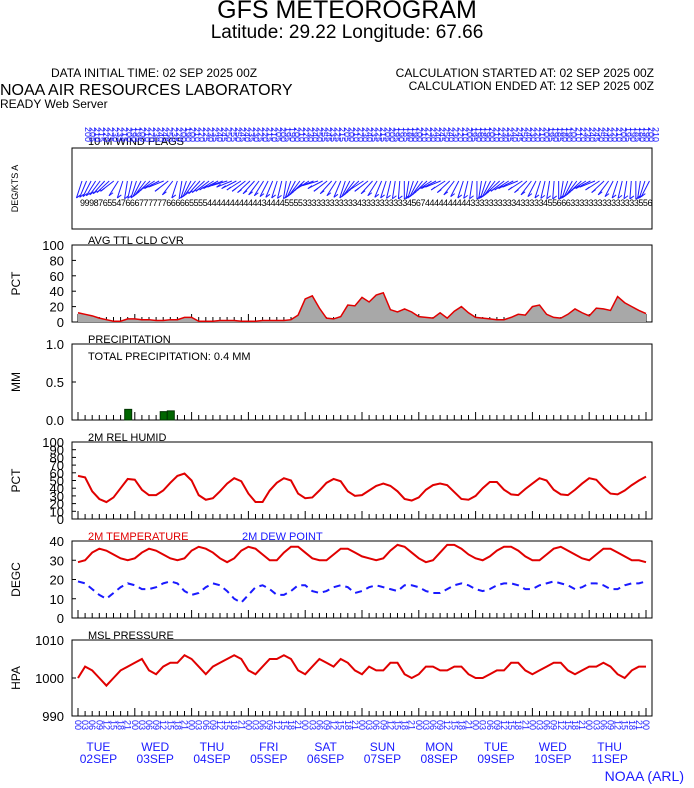  Describe the element at coordinates (200, 203) in the screenshot. I see `wind-speed-label: 5` at that location.